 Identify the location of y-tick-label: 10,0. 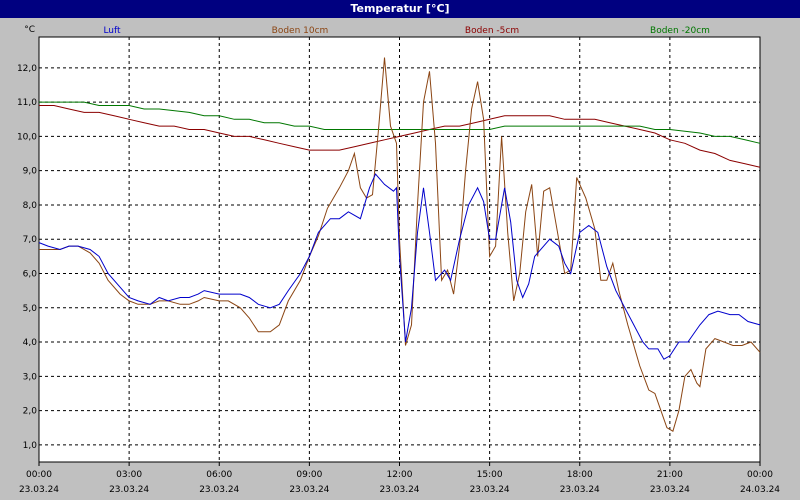
(27, 137).